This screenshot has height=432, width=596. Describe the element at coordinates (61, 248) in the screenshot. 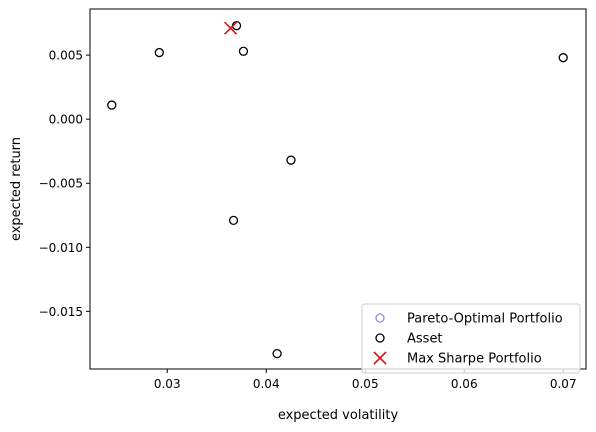

I see `y-tick-label: −0.010` at that location.